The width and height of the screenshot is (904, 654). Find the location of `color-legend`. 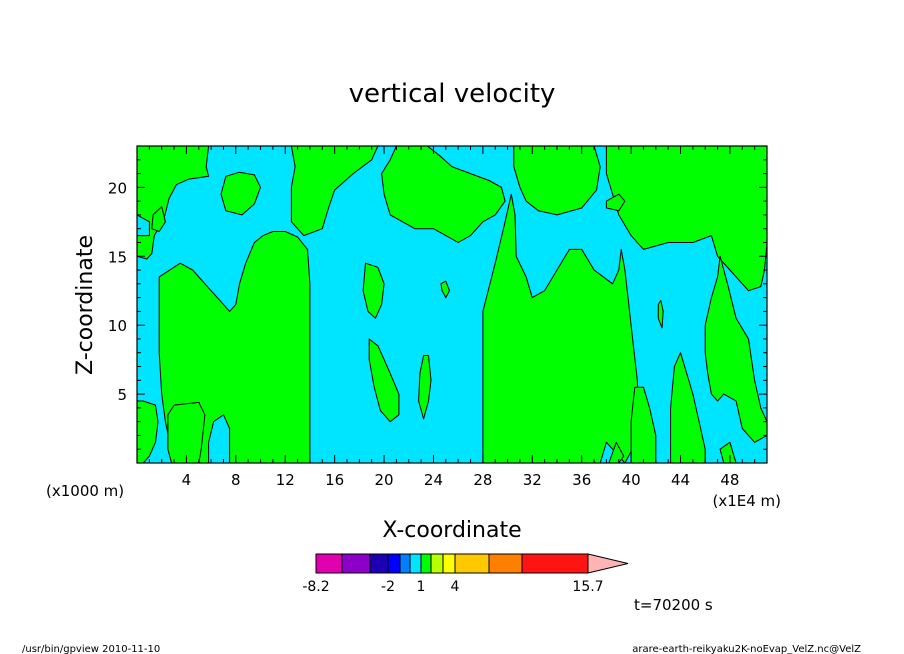

color-legend is located at coordinates (472, 563).